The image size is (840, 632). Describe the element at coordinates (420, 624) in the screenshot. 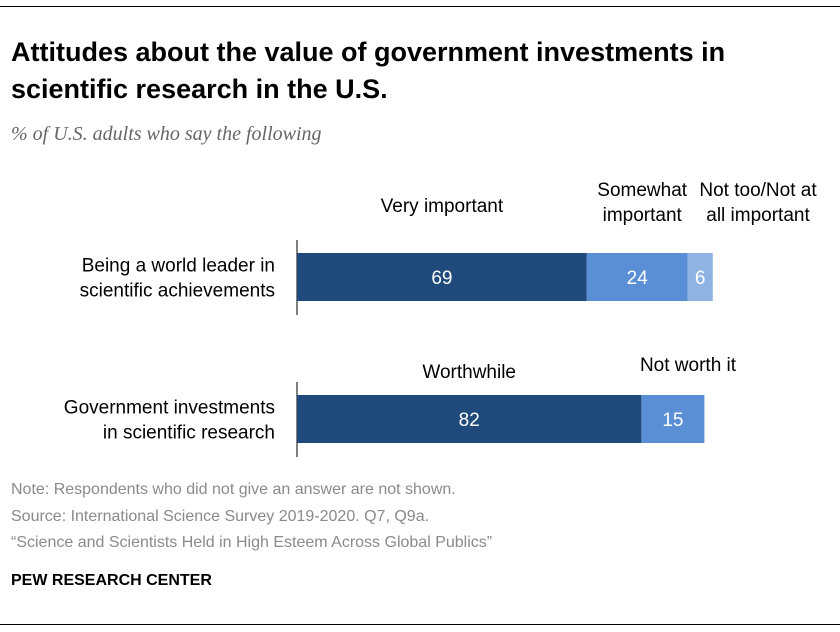

I see `bottom-rule` at that location.